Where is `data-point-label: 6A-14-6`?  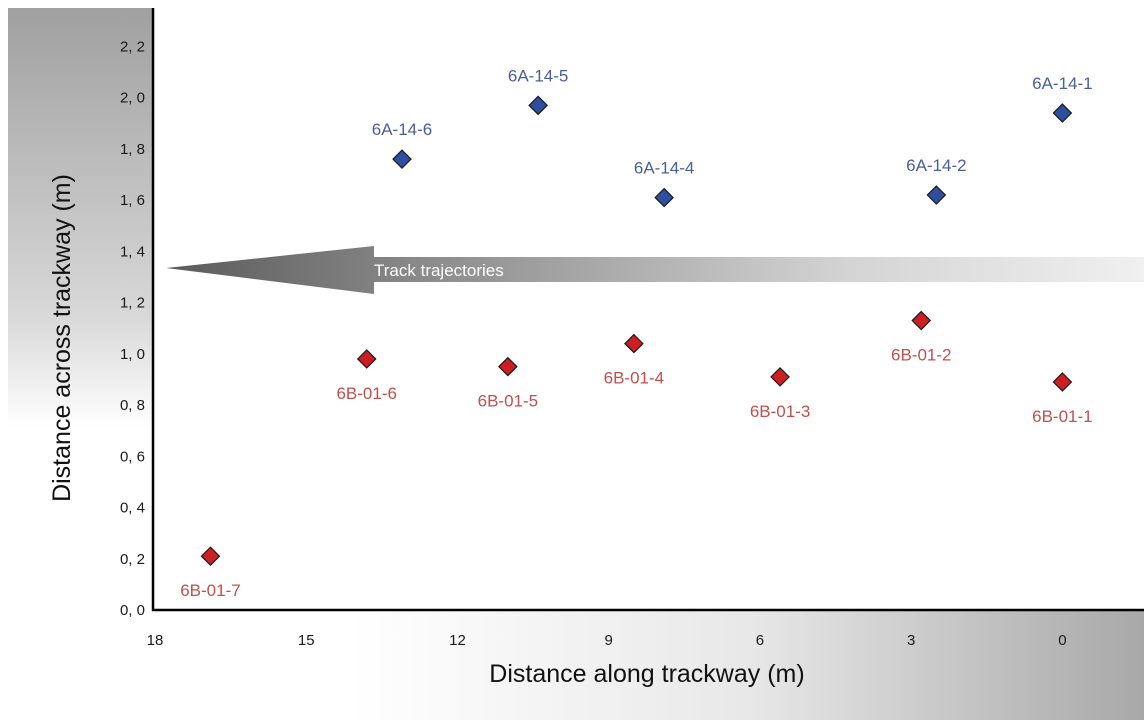 data-point-label: 6A-14-6 is located at coordinates (402, 129).